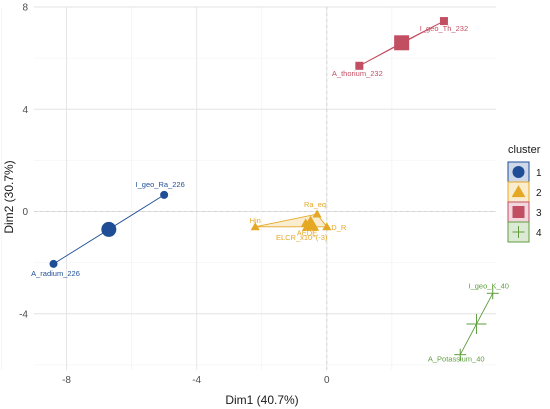  I want to click on x-tick-label: 0, so click(327, 380).